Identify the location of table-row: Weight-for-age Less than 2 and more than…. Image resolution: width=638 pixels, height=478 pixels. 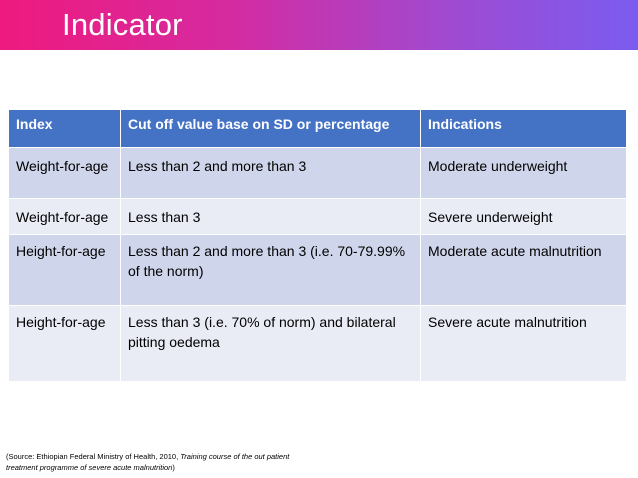
(317, 173).